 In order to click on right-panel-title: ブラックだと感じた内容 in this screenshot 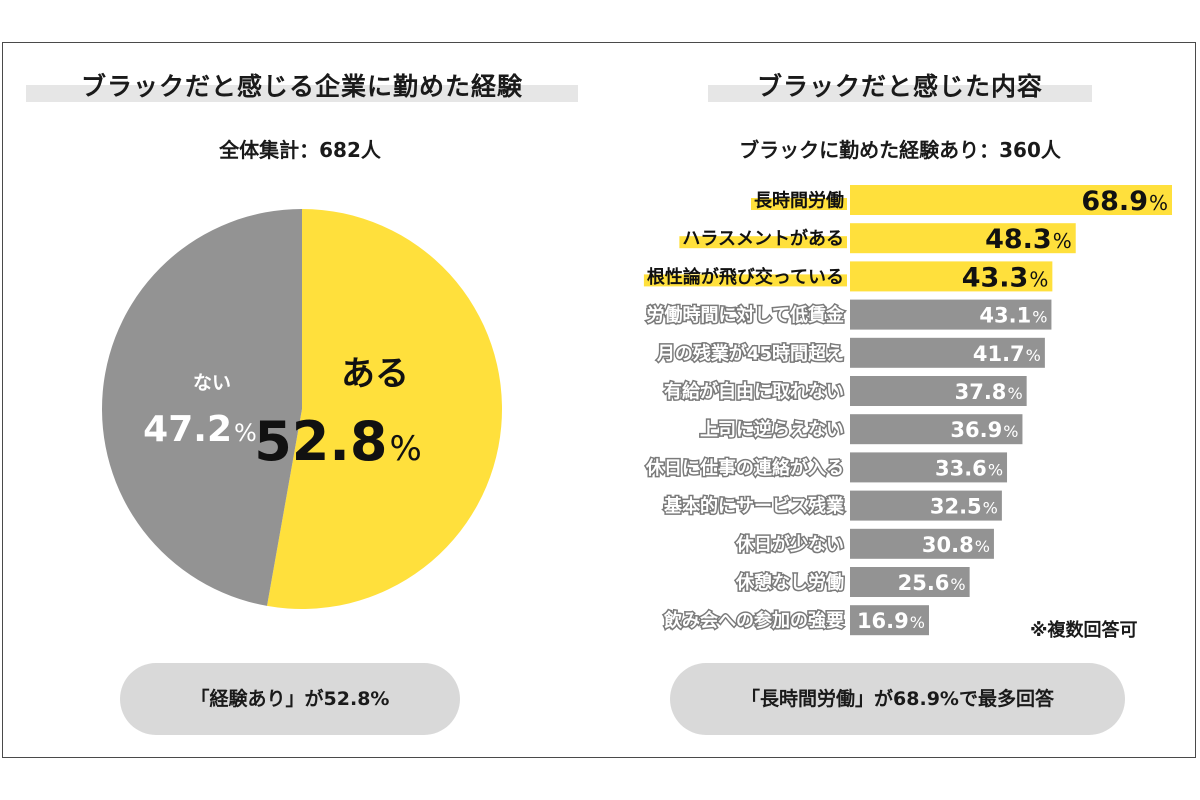, I will do `click(900, 87)`.